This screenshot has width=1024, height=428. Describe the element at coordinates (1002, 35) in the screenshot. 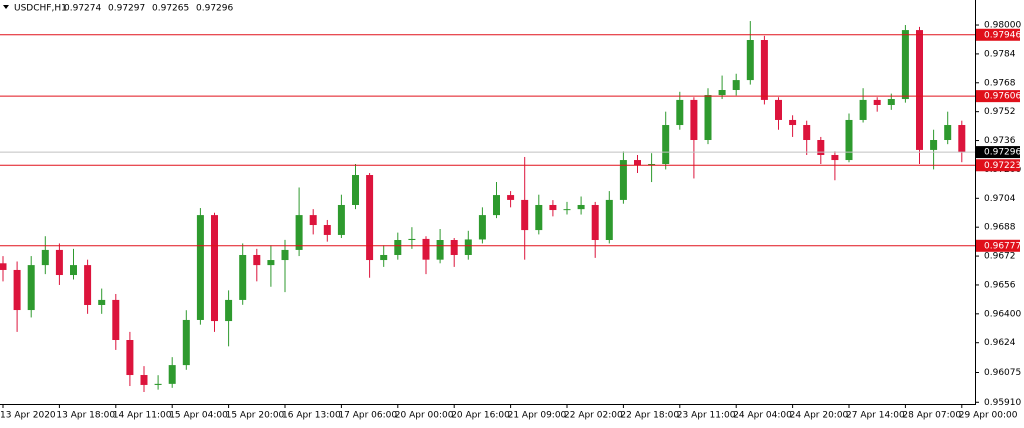

I see `level-label: 0.97946` at that location.